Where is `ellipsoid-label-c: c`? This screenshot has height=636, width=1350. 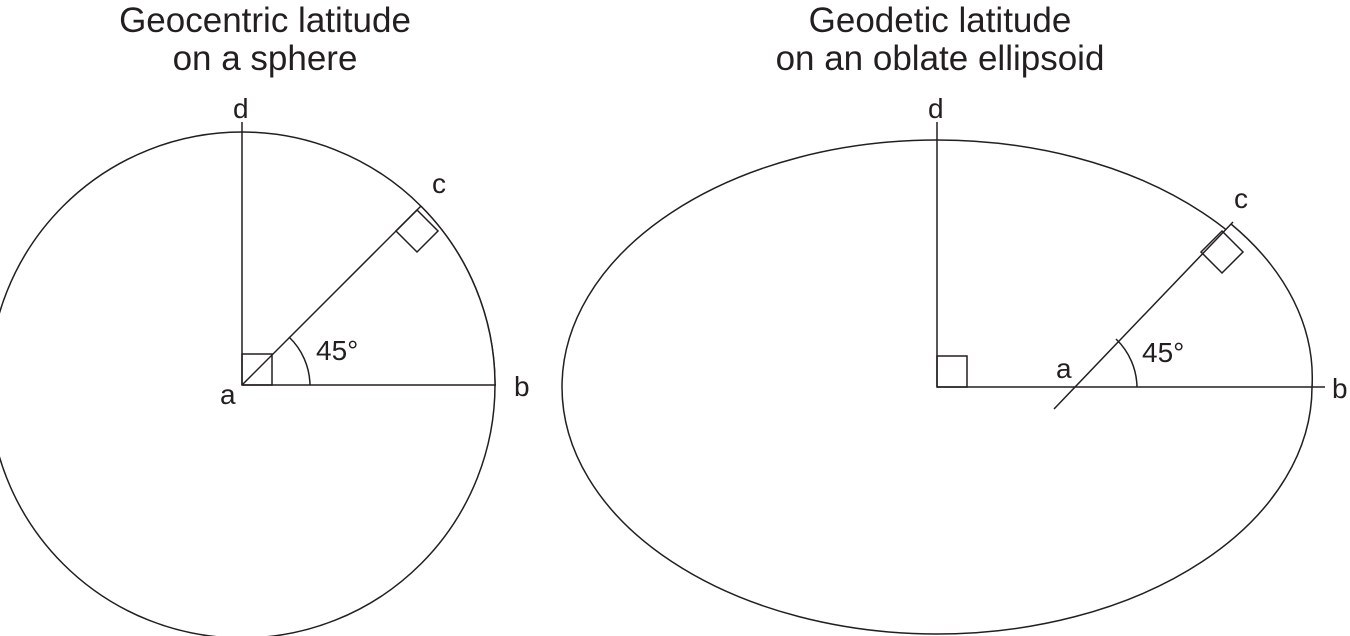
ellipsoid-label-c: c is located at coordinates (1241, 198).